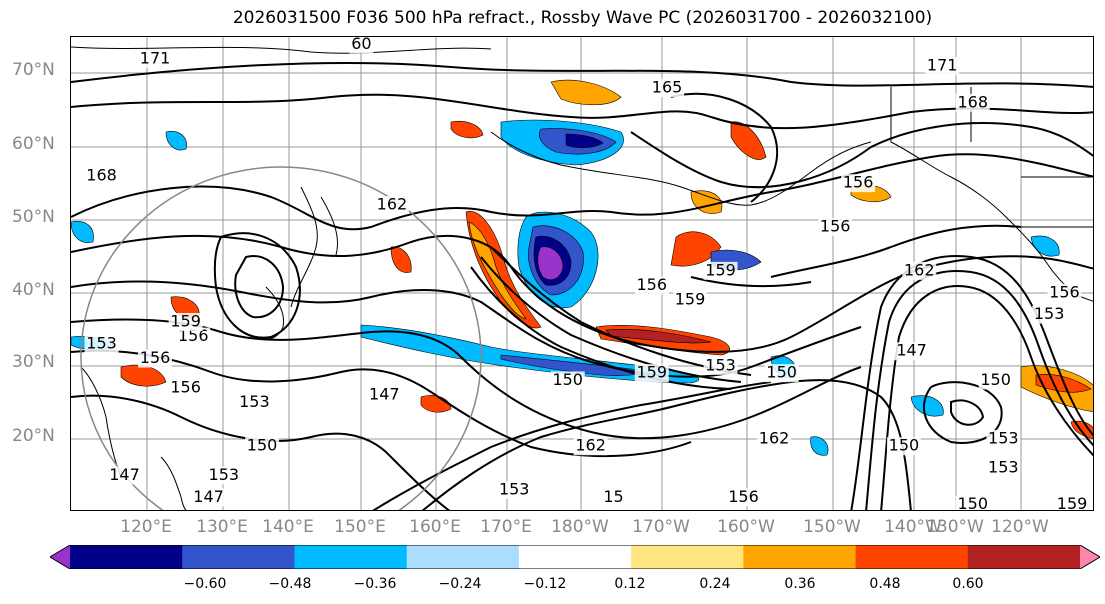 This screenshot has width=1105, height=604. I want to click on colorbar-tick: −0.48, so click(290, 584).